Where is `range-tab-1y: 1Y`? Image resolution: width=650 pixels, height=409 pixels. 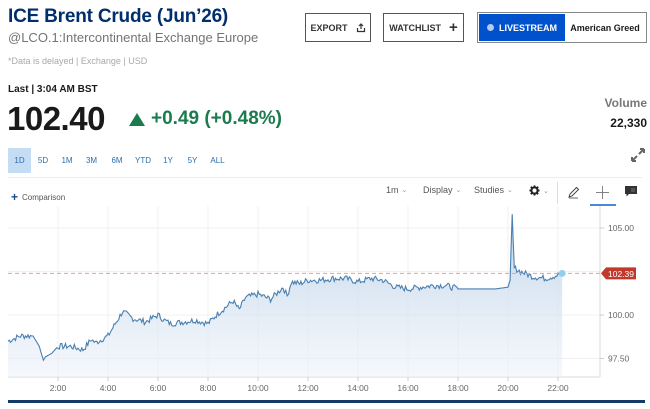 range-tab-1y: 1Y is located at coordinates (168, 160).